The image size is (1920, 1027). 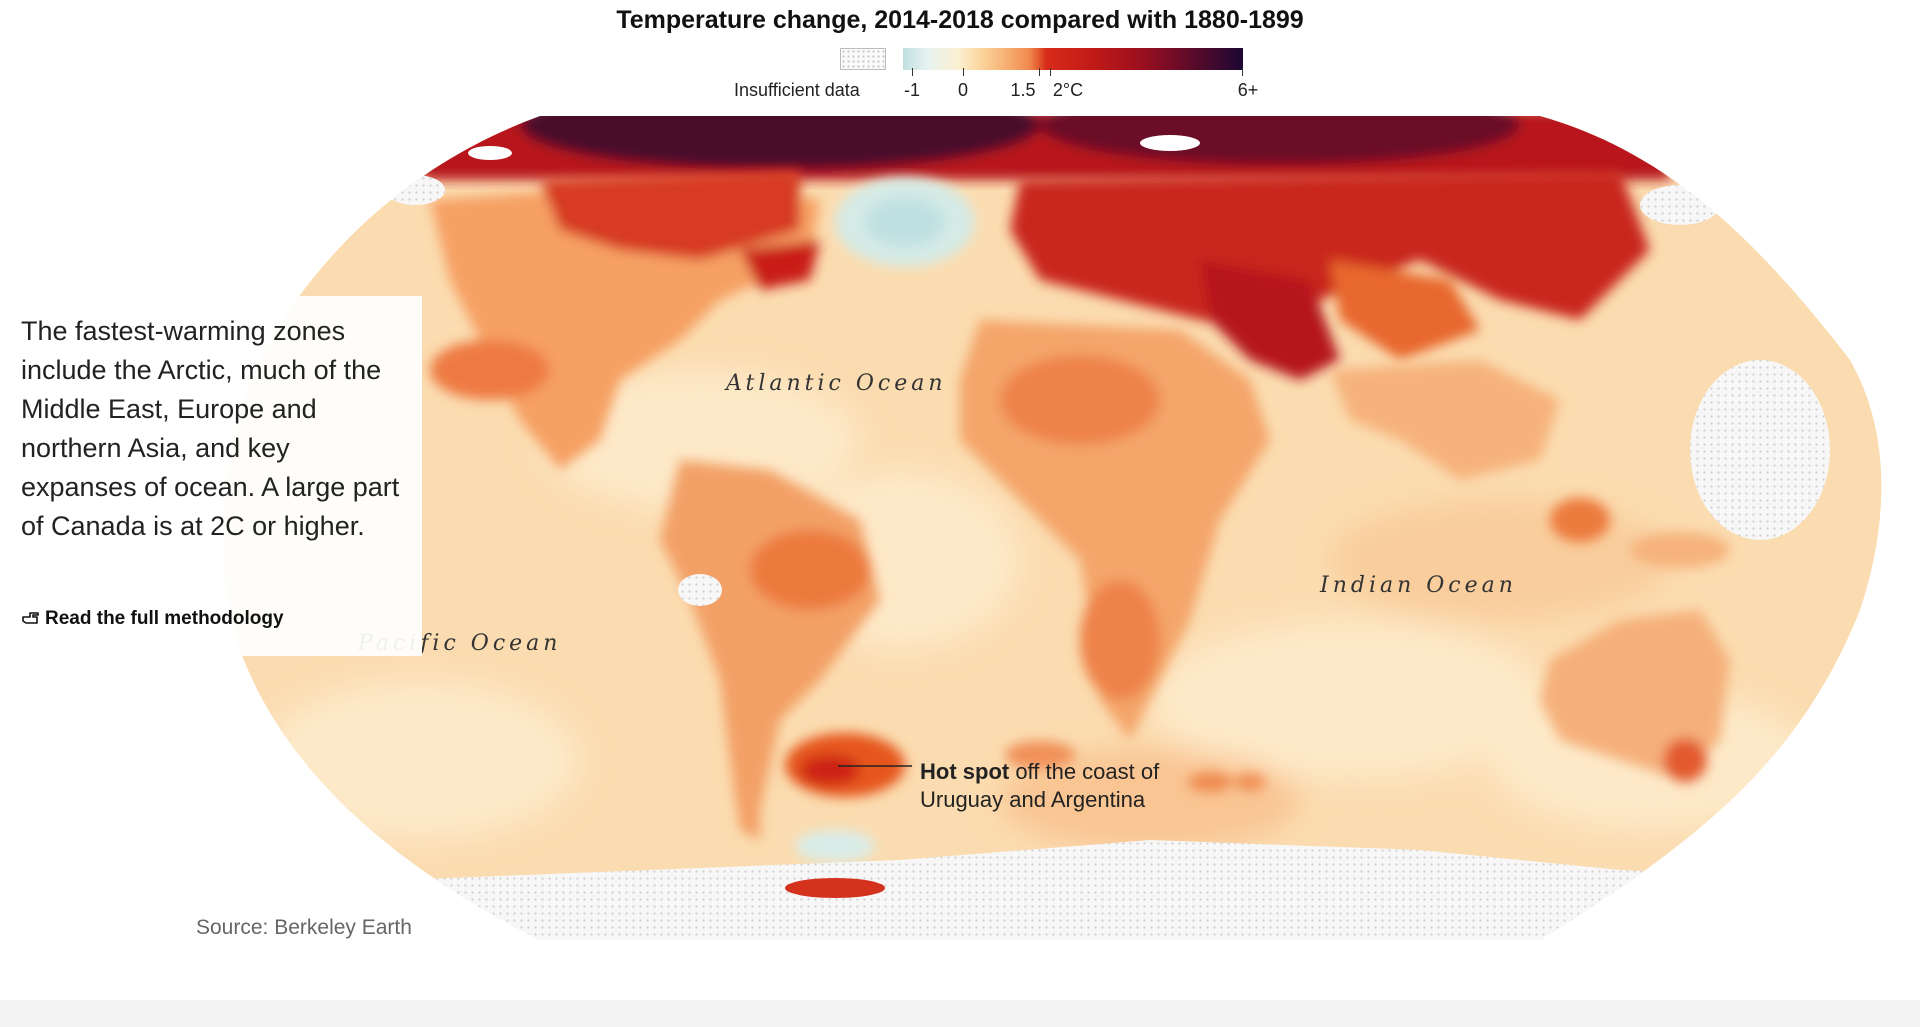 I want to click on hotspot-bold: Hot spot, so click(x=965, y=771).